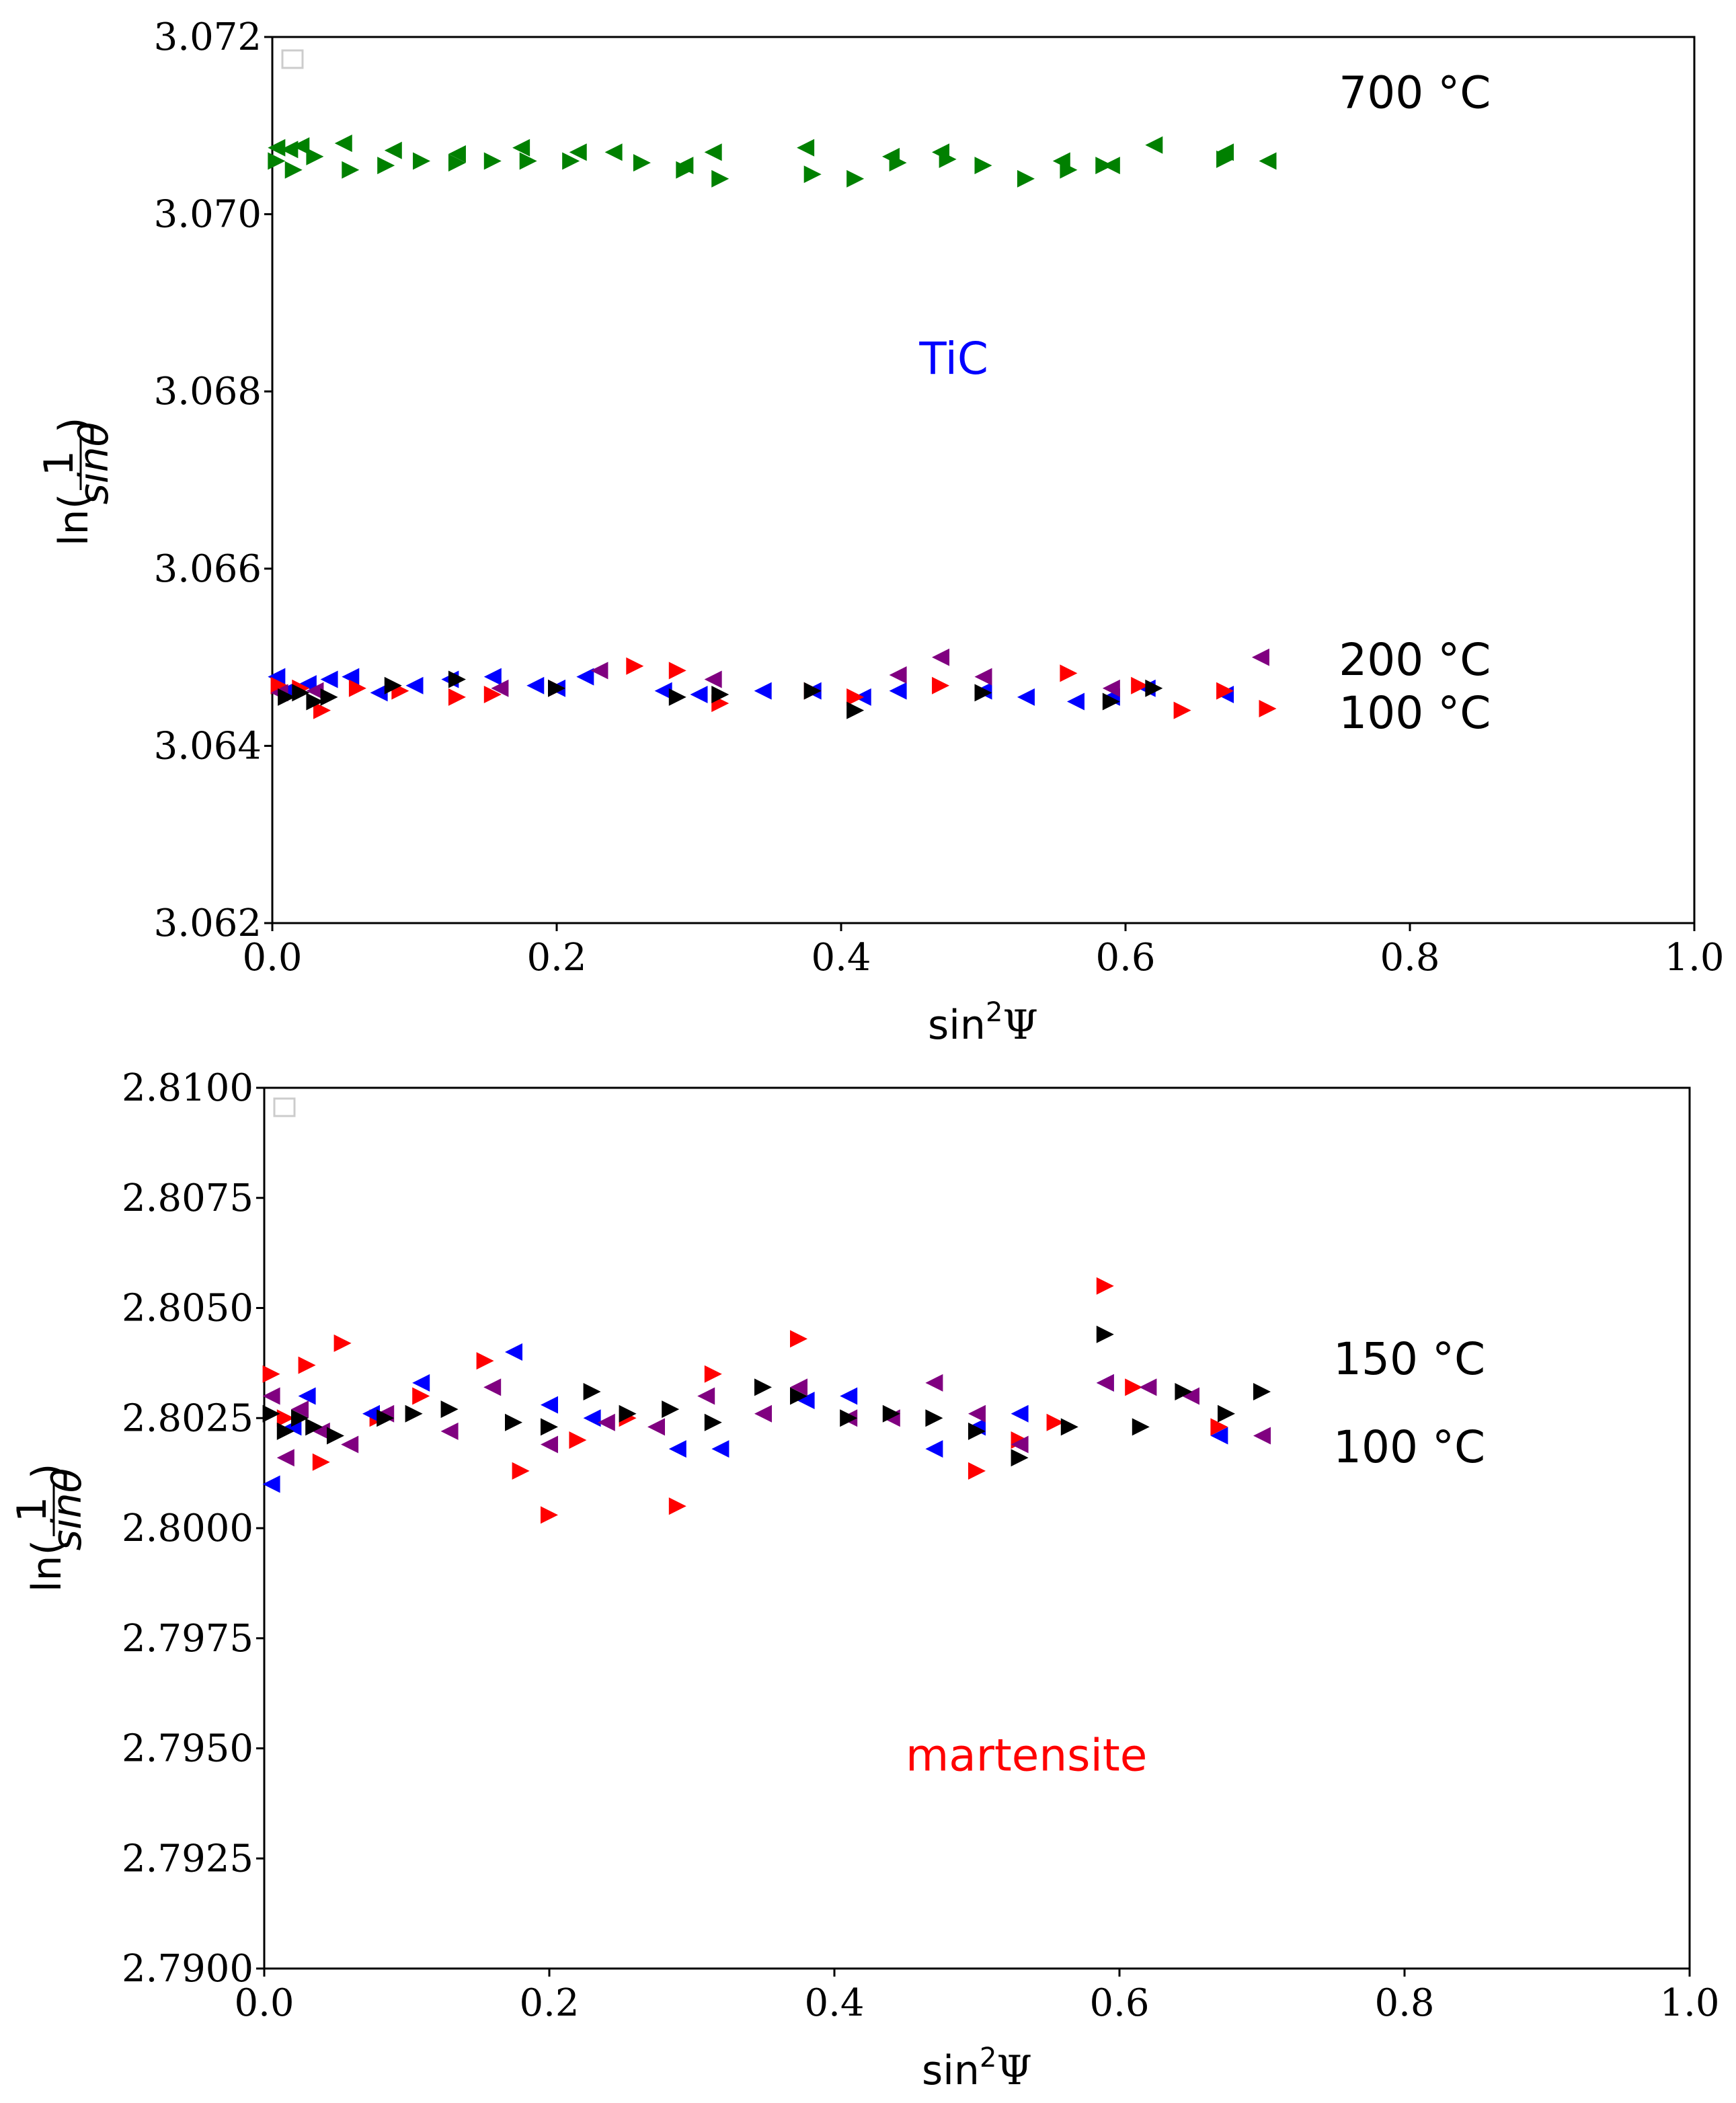 This screenshot has width=1736, height=2103. I want to click on tic-annotation-2: 200 °C, so click(1415, 660).